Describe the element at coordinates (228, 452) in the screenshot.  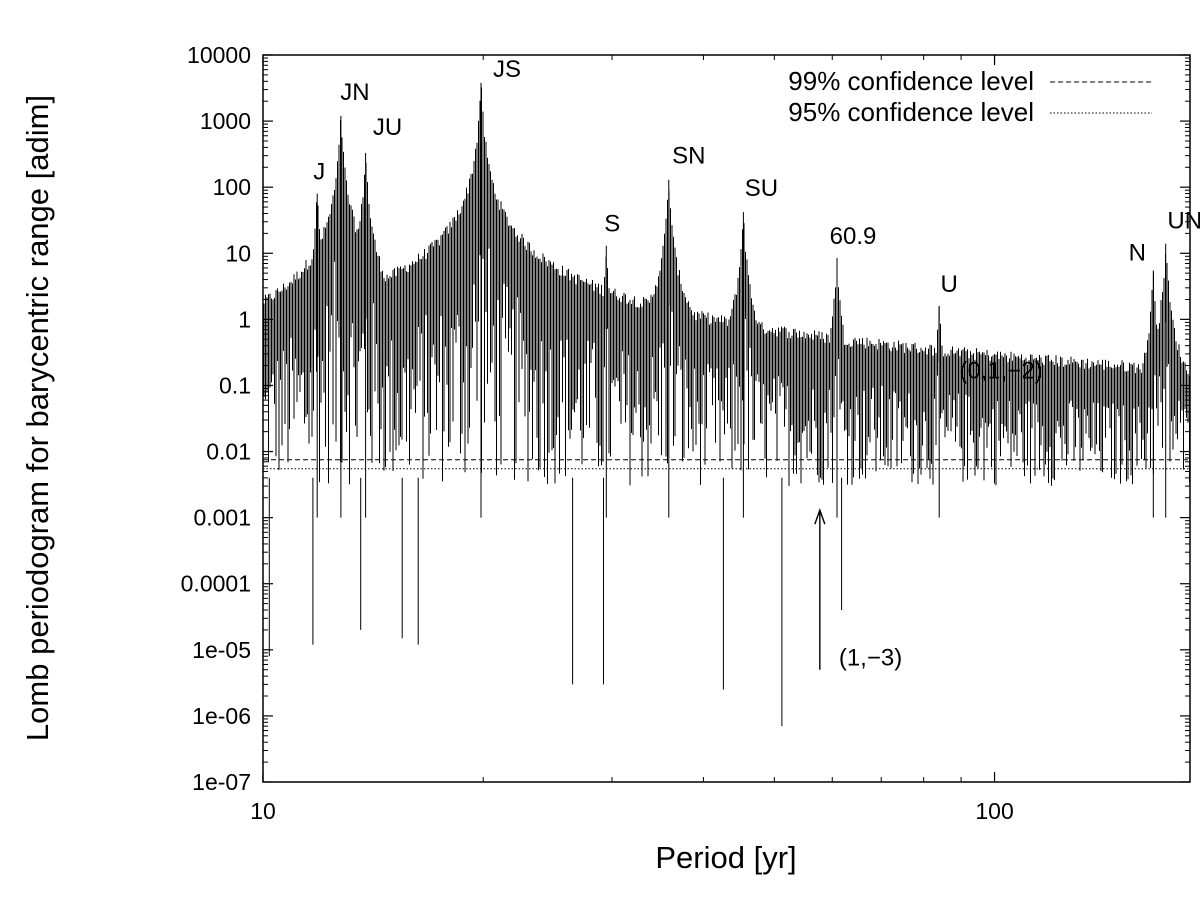
I see `y-tick-label: 0.01` at that location.